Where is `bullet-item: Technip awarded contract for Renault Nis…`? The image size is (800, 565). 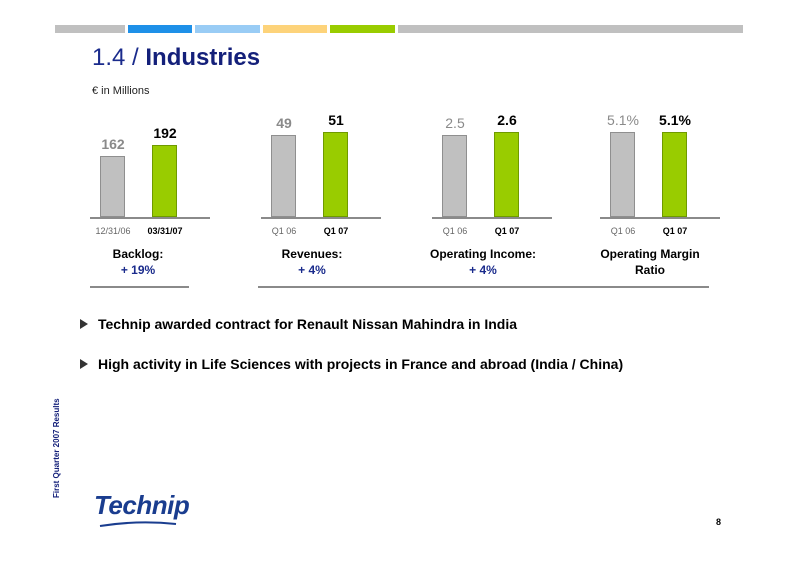
bullet-item: Technip awarded contract for Renault Nis… is located at coordinates (298, 324).